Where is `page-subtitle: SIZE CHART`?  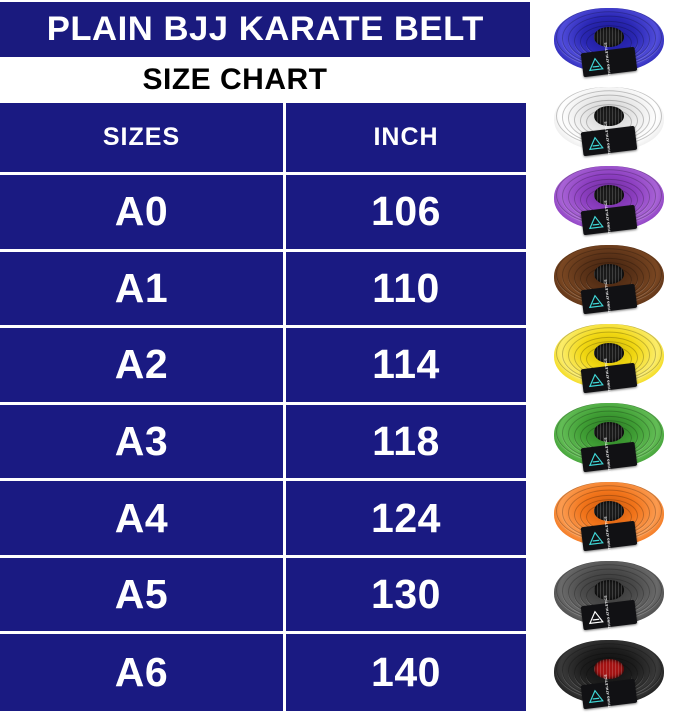 page-subtitle: SIZE CHART is located at coordinates (235, 79).